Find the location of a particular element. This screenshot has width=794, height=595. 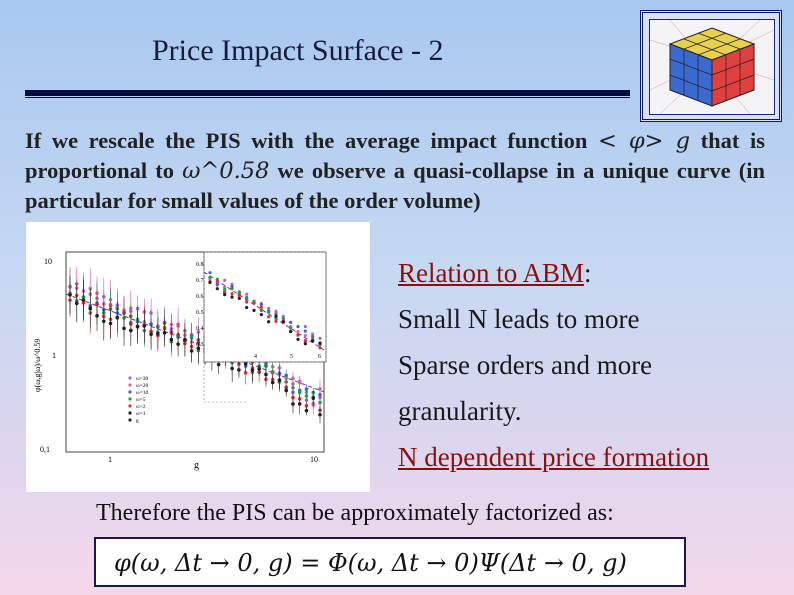

y-tick-label: 1 is located at coordinates (54, 355).